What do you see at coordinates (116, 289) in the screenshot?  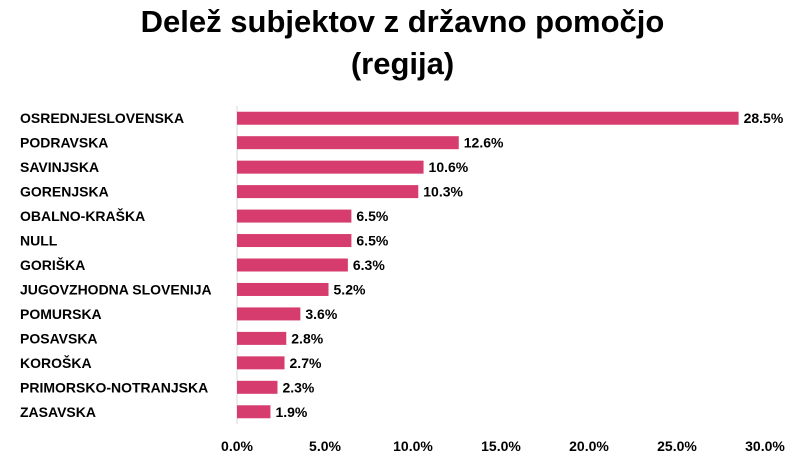 I see `category-label: JUGOVZHODNA SLOVENIJA` at bounding box center [116, 289].